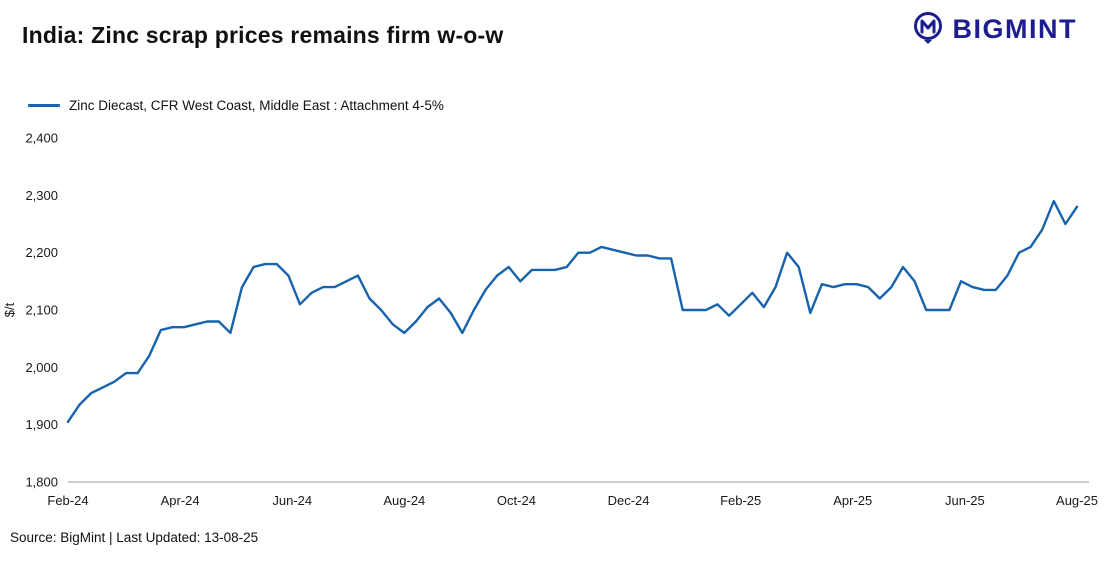  What do you see at coordinates (1077, 500) in the screenshot?
I see `x-axis-tick-label: Aug-25` at bounding box center [1077, 500].